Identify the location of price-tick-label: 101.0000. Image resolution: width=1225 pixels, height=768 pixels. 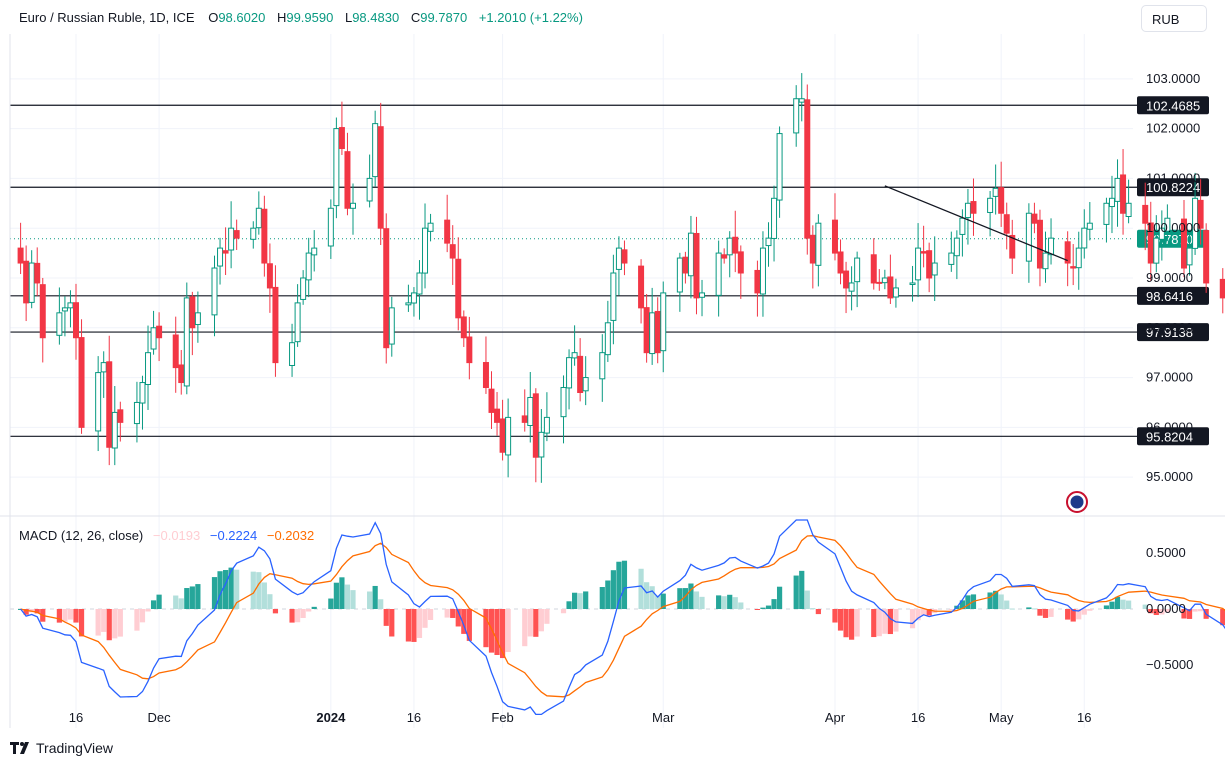
(1173, 177).